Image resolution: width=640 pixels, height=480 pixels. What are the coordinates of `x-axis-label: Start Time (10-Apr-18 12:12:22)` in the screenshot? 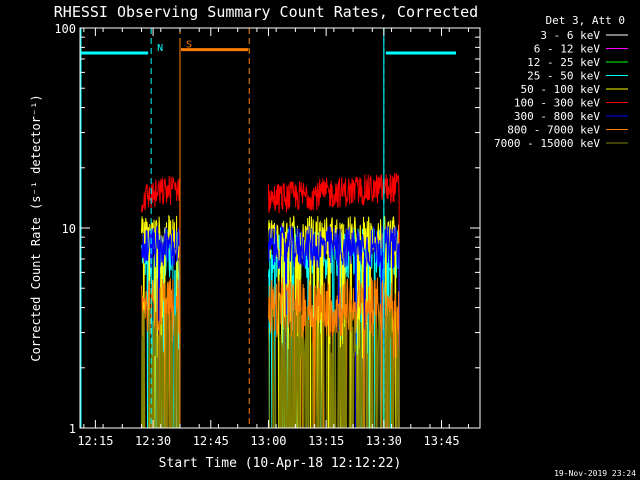 It's located at (280, 463).